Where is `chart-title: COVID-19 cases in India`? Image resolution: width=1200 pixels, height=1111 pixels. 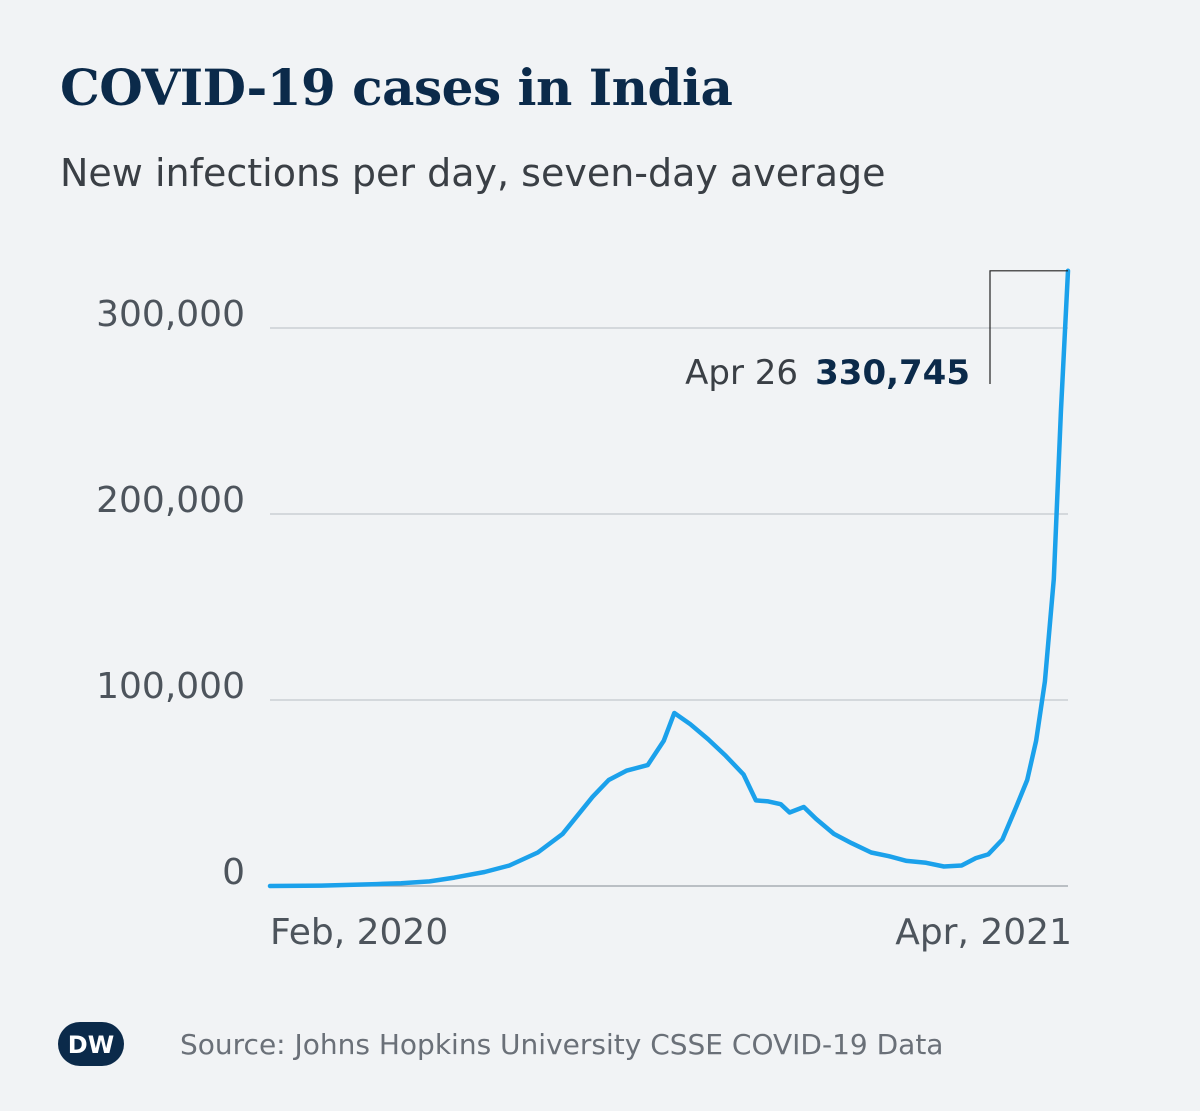
chart-title: COVID-19 cases in India is located at coordinates (396, 87).